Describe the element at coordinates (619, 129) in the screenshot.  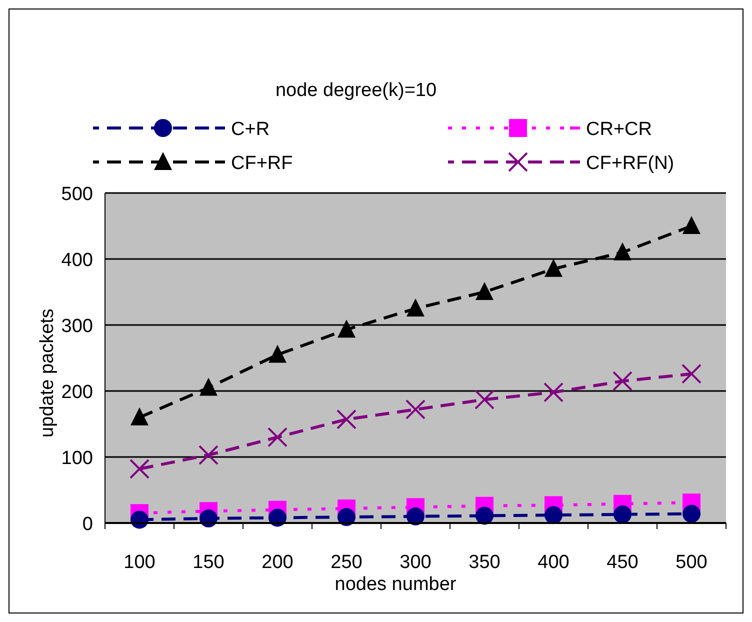
I see `legend-label: CR+CR` at that location.